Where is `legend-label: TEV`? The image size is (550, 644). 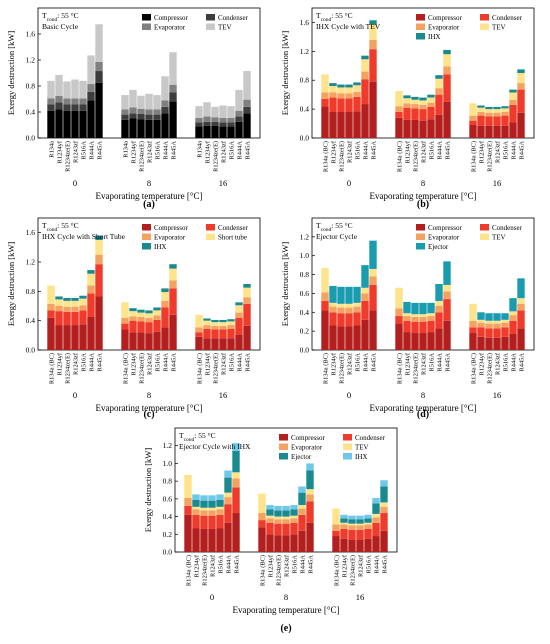 legend-label: TEV is located at coordinates (362, 448).